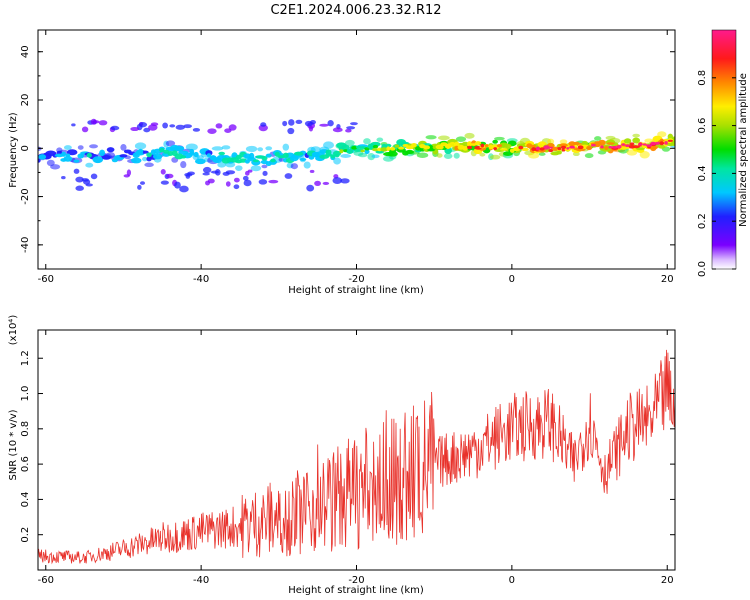 This screenshot has width=750, height=600. I want to click on colorbar-tick-label: 0.2, so click(702, 221).